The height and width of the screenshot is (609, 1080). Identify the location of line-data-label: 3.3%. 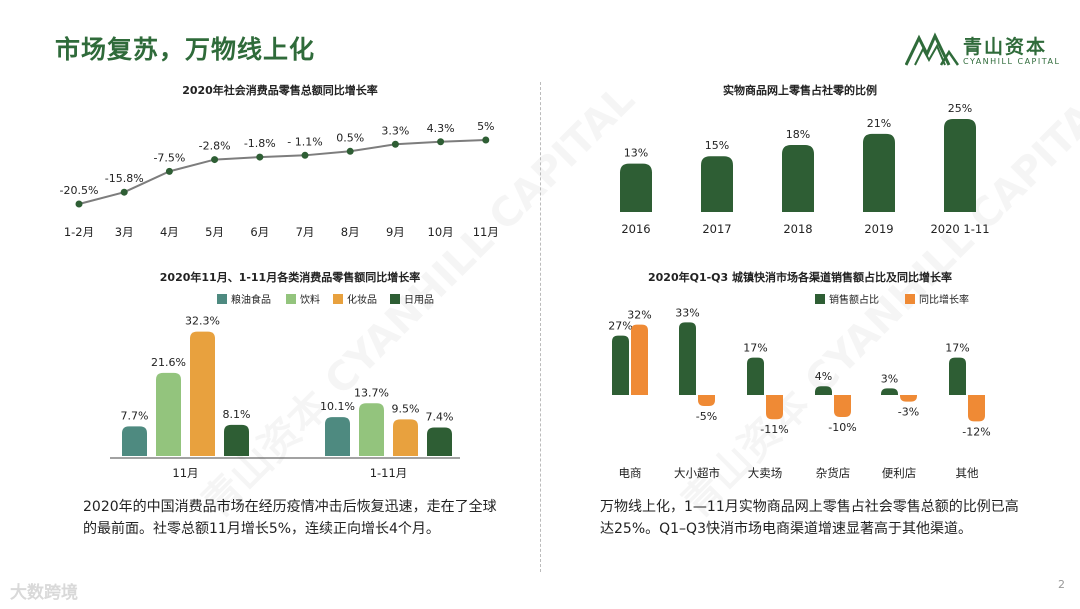
(395, 130).